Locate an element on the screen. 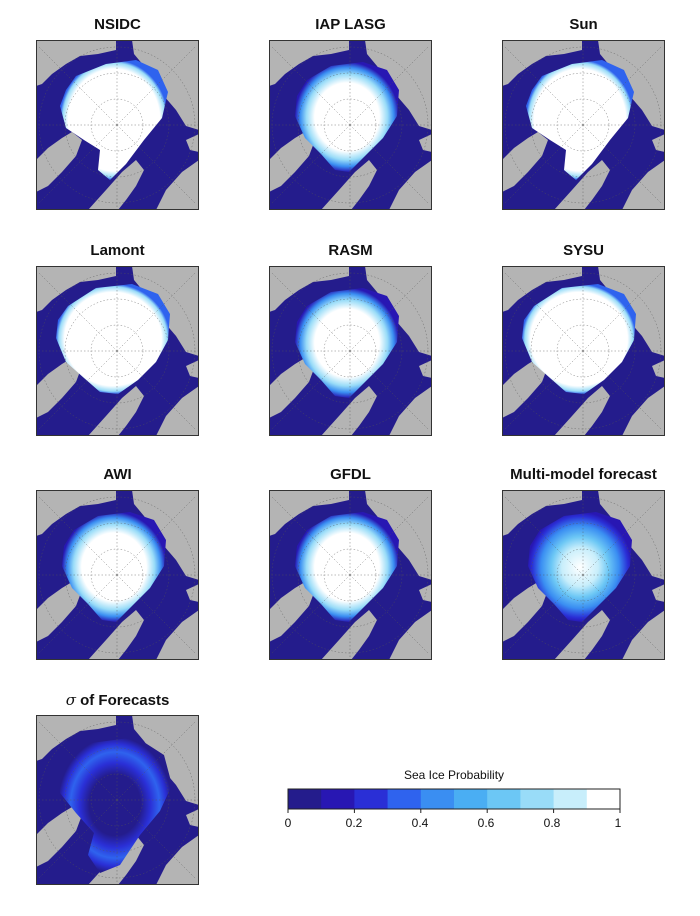  colorbar-scale is located at coordinates (454, 800).